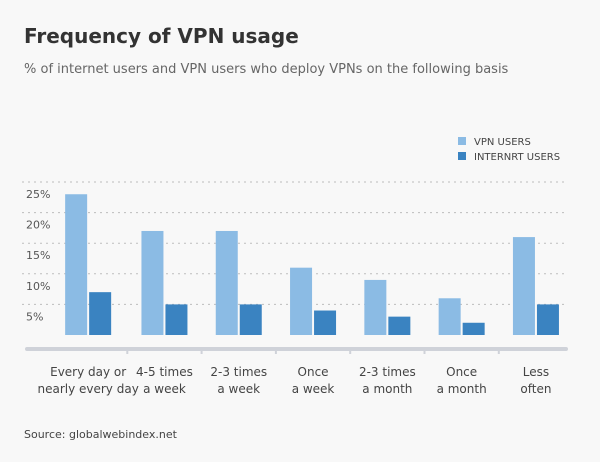 Image resolution: width=600 pixels, height=462 pixels. Describe the element at coordinates (502, 142) in the screenshot. I see `legend-label: VPN USERS` at that location.